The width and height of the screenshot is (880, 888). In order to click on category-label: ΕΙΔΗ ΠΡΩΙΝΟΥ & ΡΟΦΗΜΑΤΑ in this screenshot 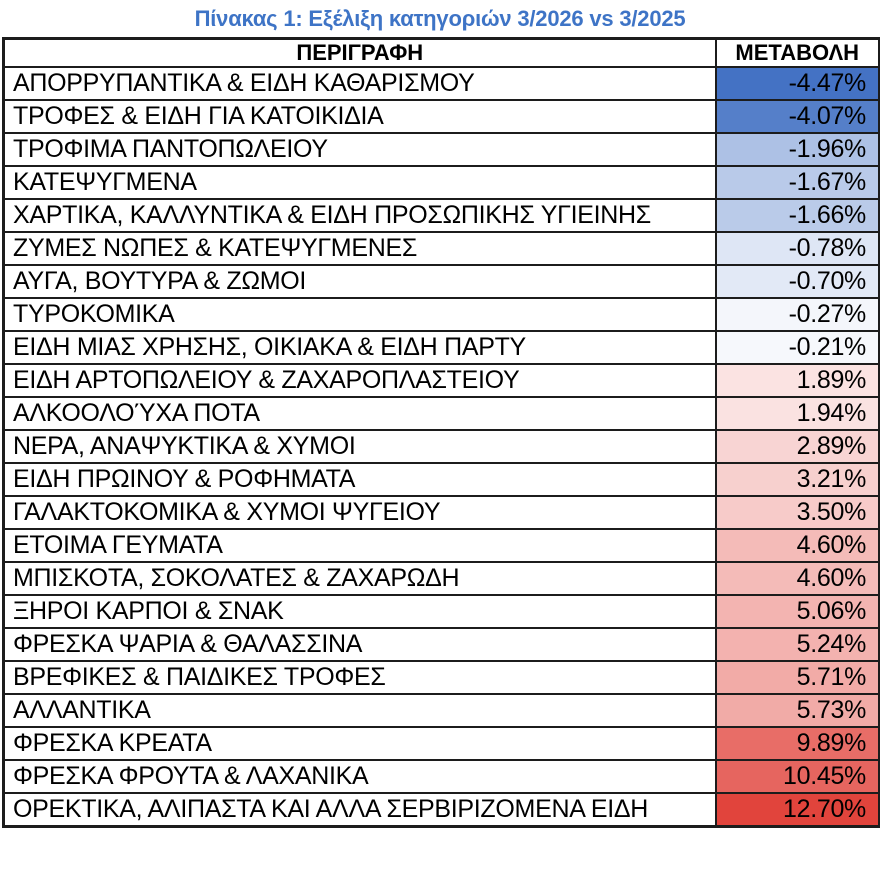, I will do `click(359, 479)`.